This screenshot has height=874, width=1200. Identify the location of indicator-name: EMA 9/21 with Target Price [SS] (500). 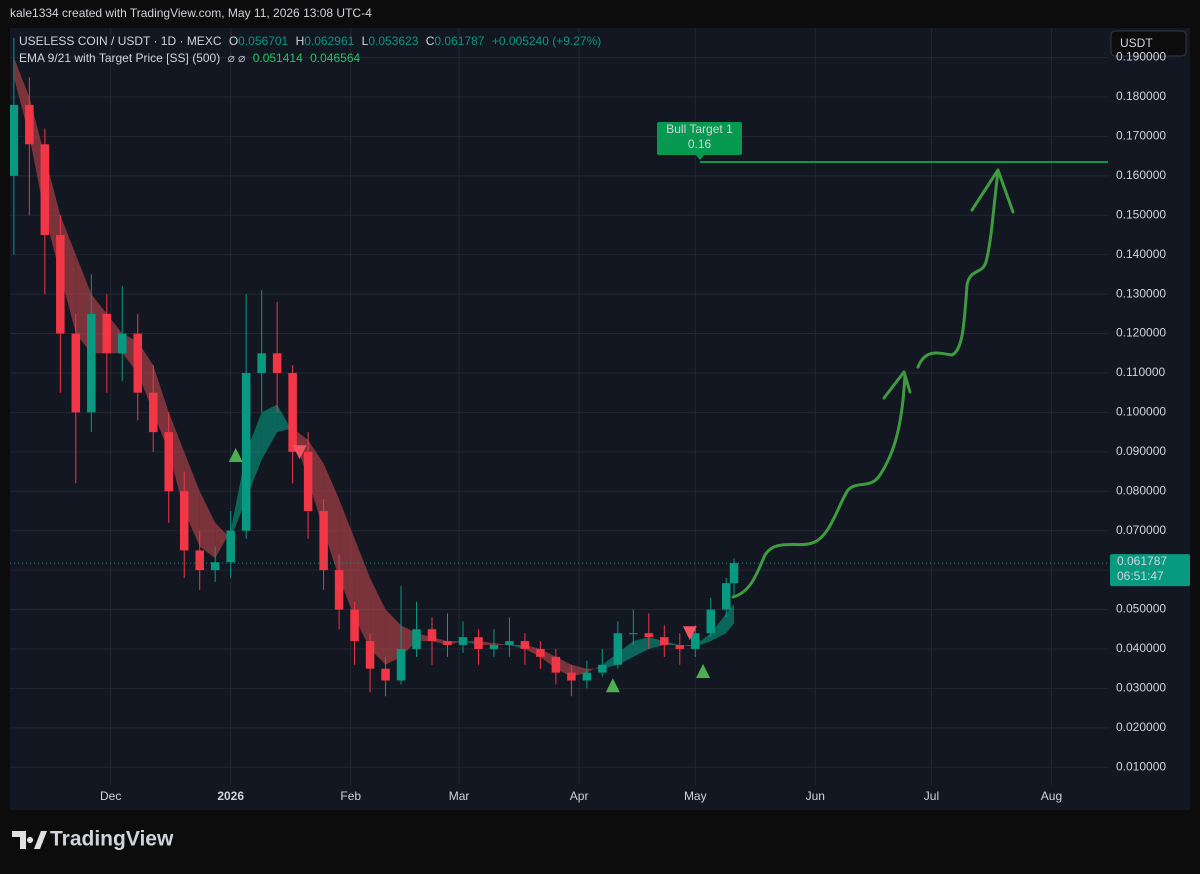
(119, 58).